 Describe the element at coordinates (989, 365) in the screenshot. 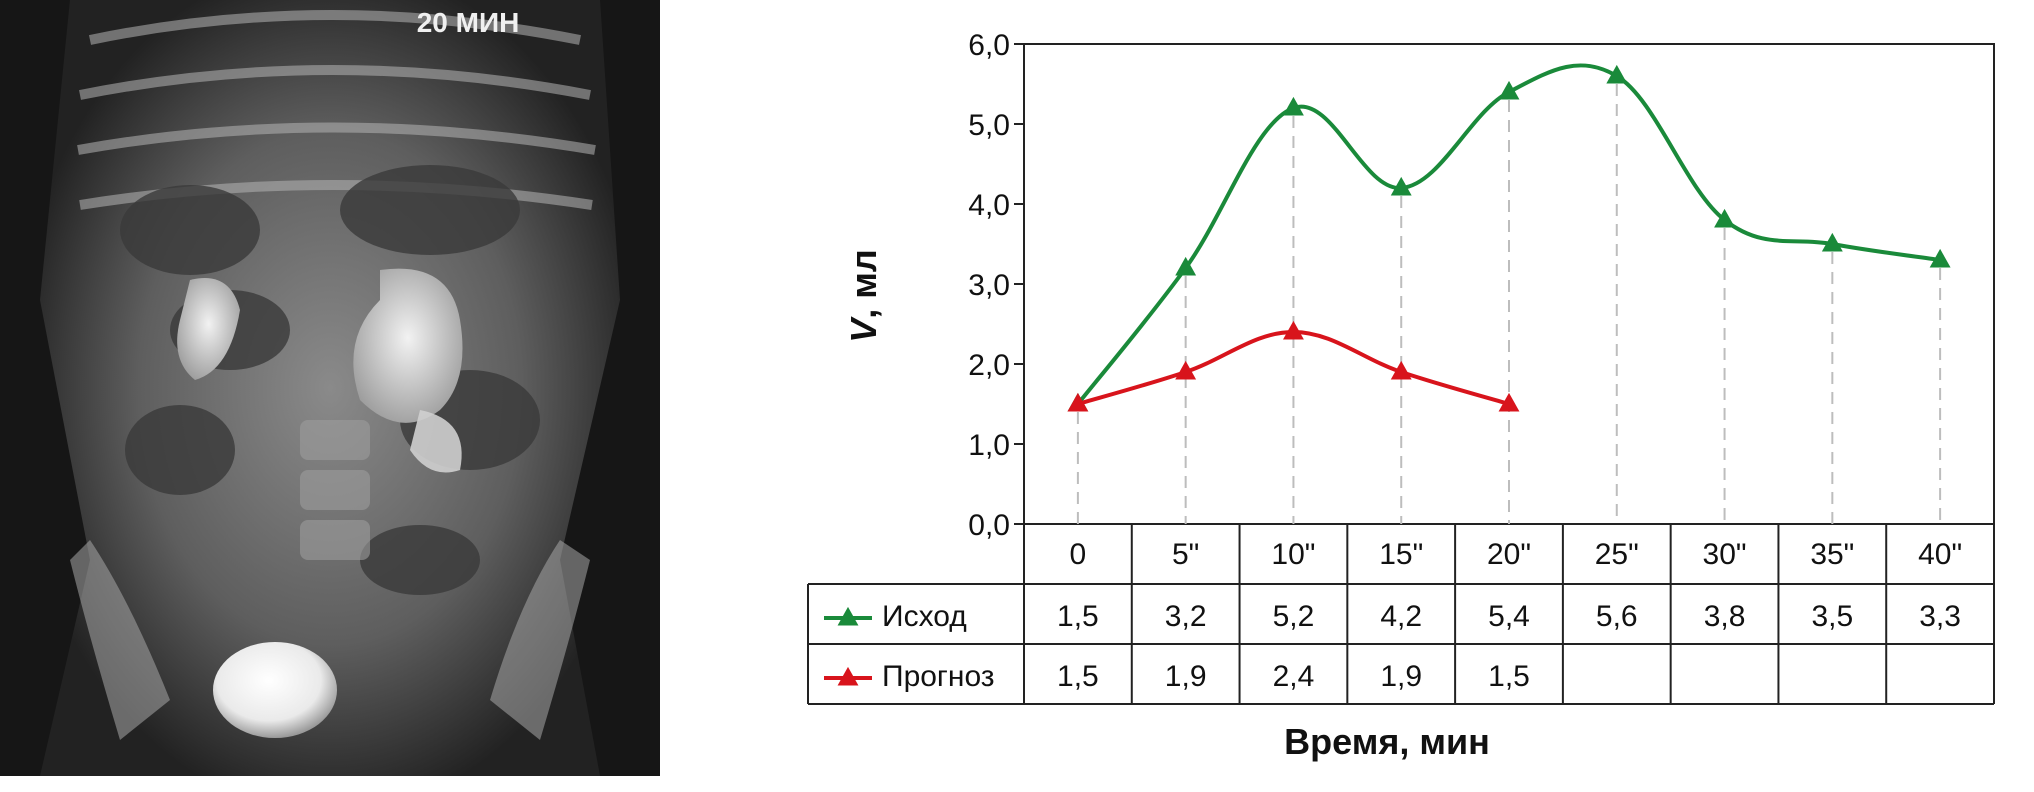

I see `y-tick-label: 2,0` at that location.